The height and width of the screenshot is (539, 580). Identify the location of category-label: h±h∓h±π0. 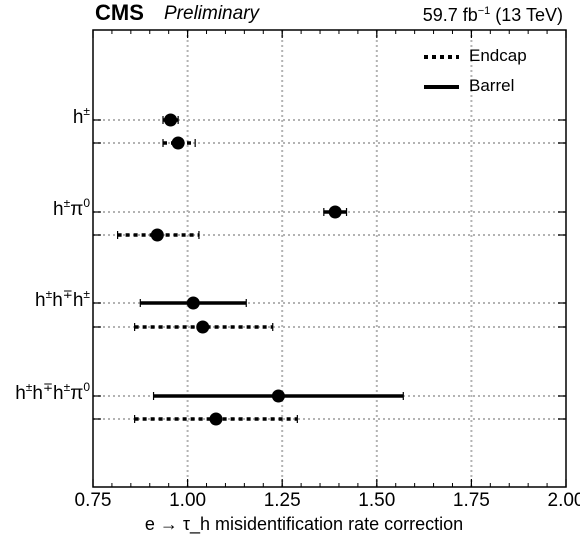
(52, 392).